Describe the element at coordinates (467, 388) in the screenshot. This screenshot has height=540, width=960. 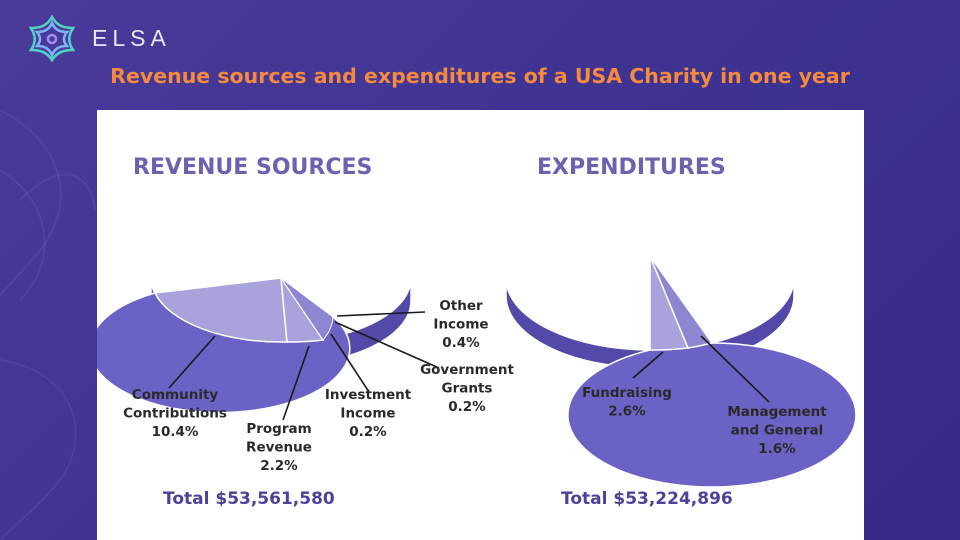
I see `label-government-grants: Government Grants 0.2%` at that location.